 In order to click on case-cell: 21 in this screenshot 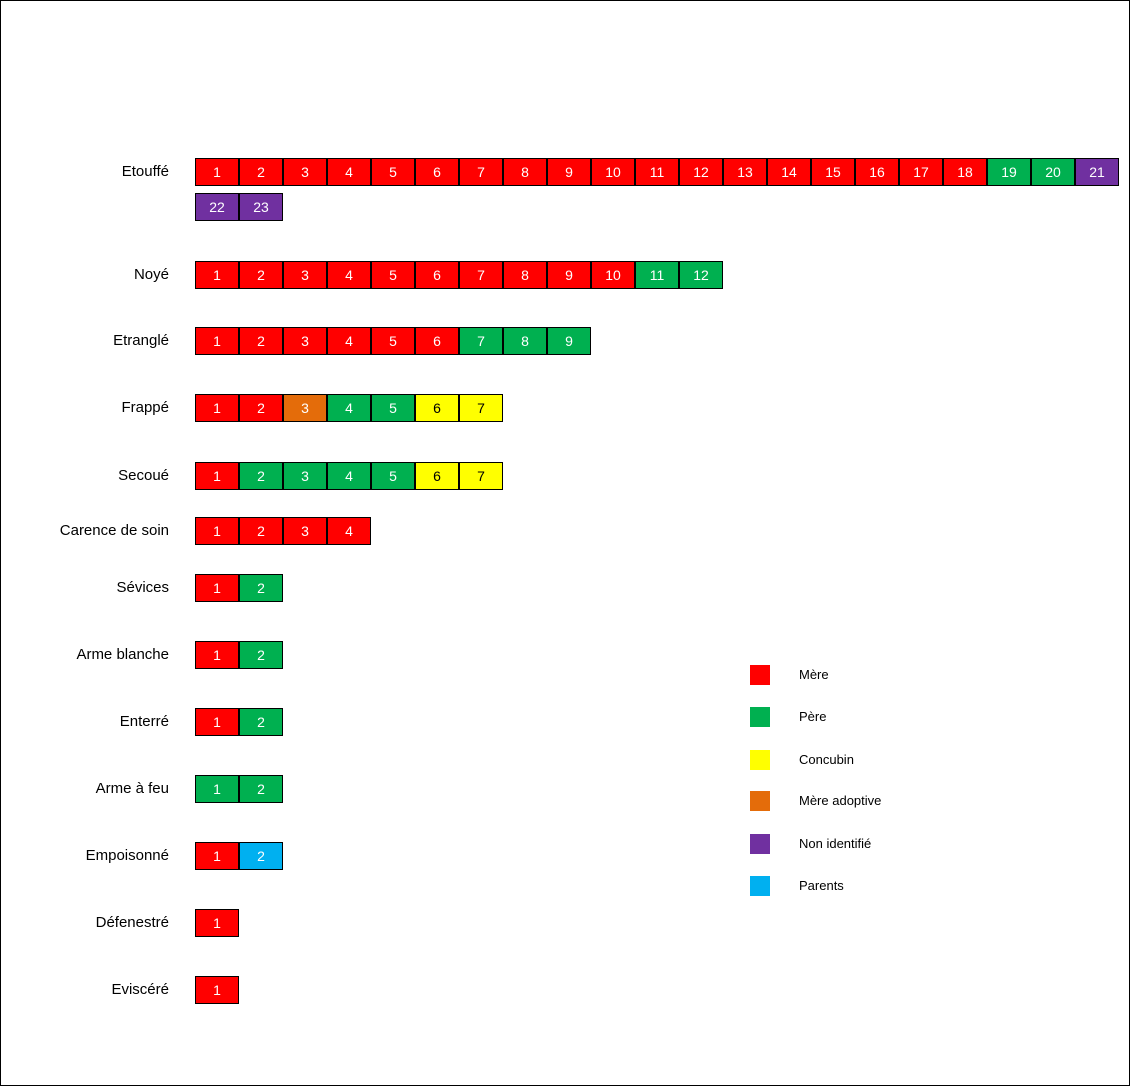, I will do `click(1097, 172)`.